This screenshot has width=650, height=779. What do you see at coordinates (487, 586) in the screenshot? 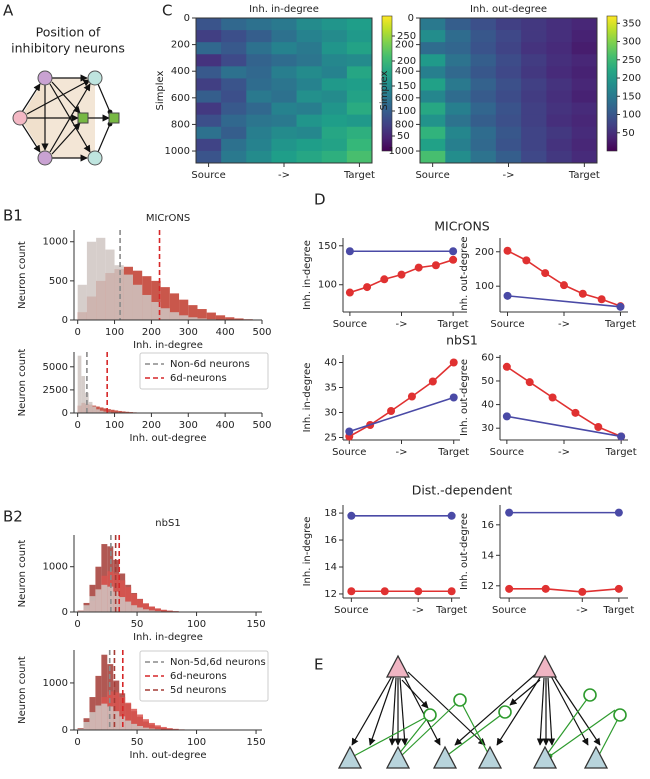
I see `y-tick-label: 12` at bounding box center [487, 586].